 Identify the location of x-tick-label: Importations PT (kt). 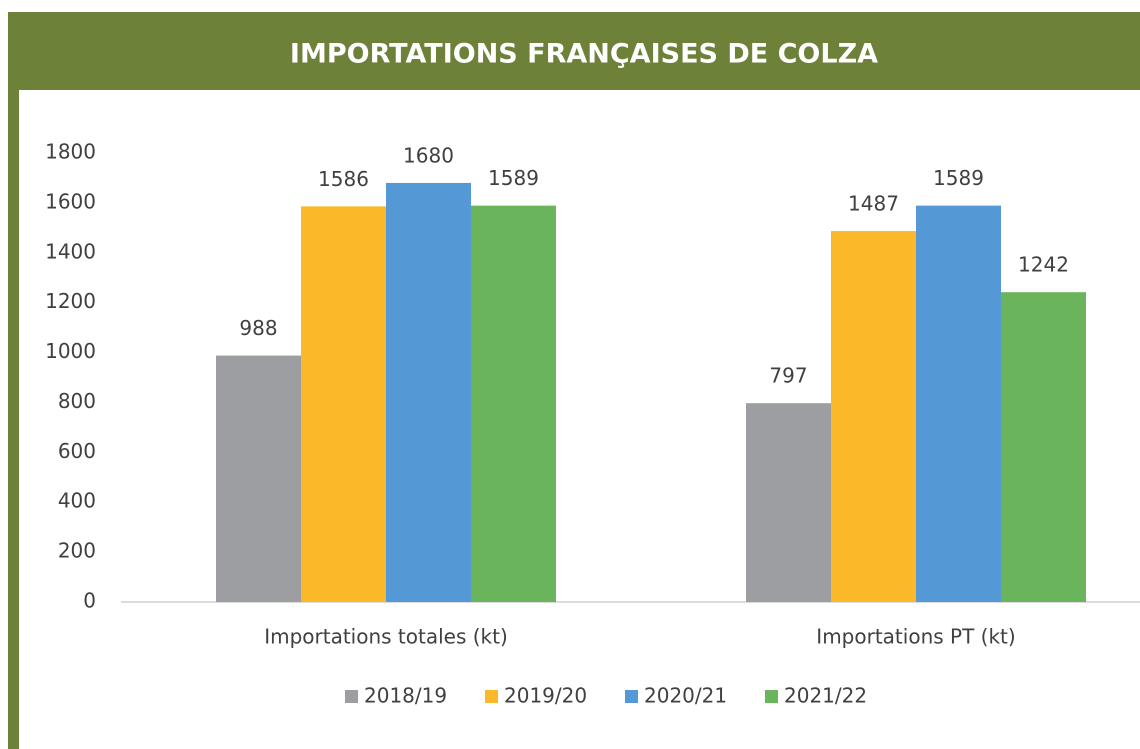
(915, 637).